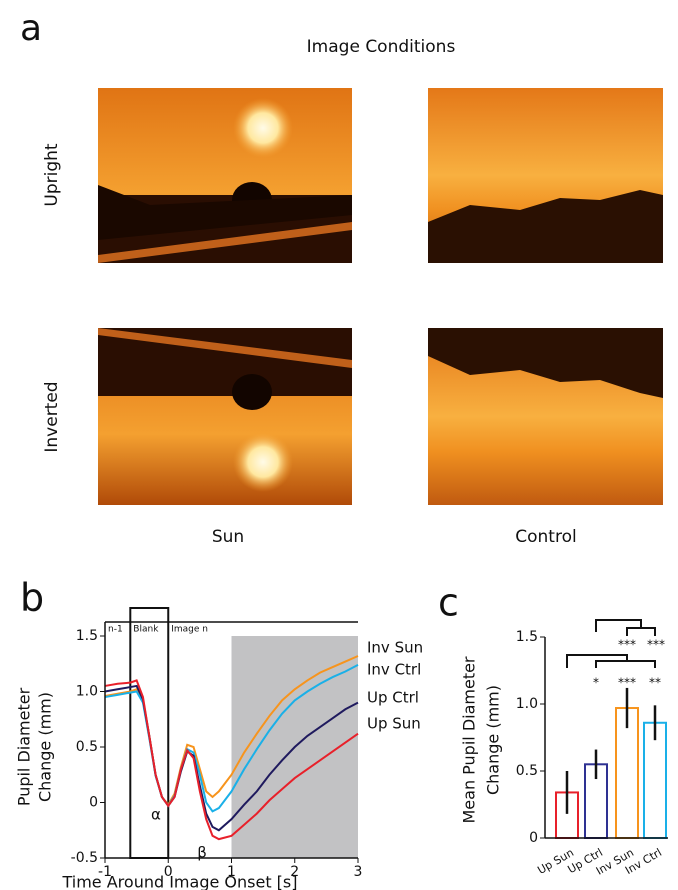 Image resolution: width=678 pixels, height=890 pixels. I want to click on legend-label: Up Ctrl, so click(393, 698).